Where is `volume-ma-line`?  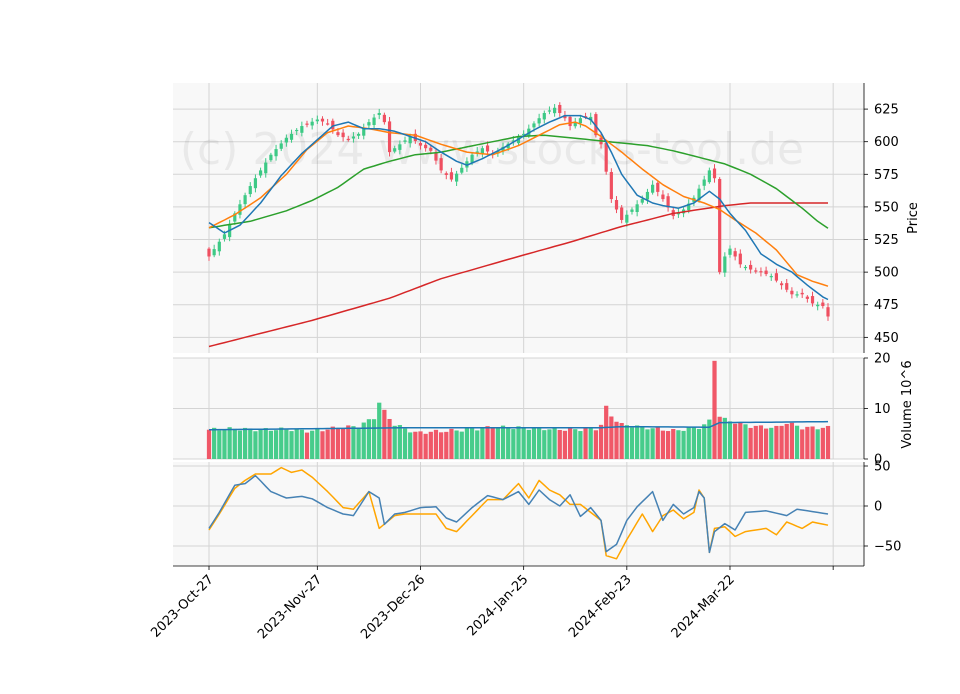 volume-ma-line is located at coordinates (519, 425).